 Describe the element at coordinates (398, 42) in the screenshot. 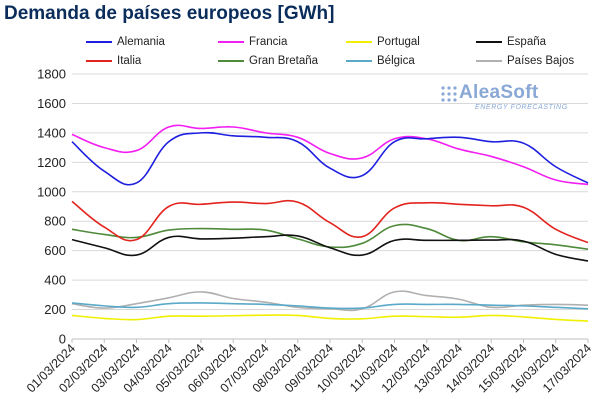

I see `legend-label: Portugal` at that location.